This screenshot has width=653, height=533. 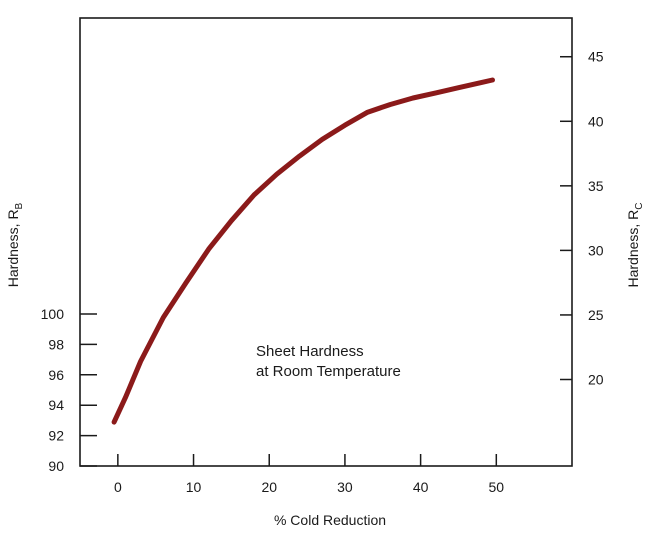 I want to click on left-y-tick-label: 98, so click(x=56, y=344).